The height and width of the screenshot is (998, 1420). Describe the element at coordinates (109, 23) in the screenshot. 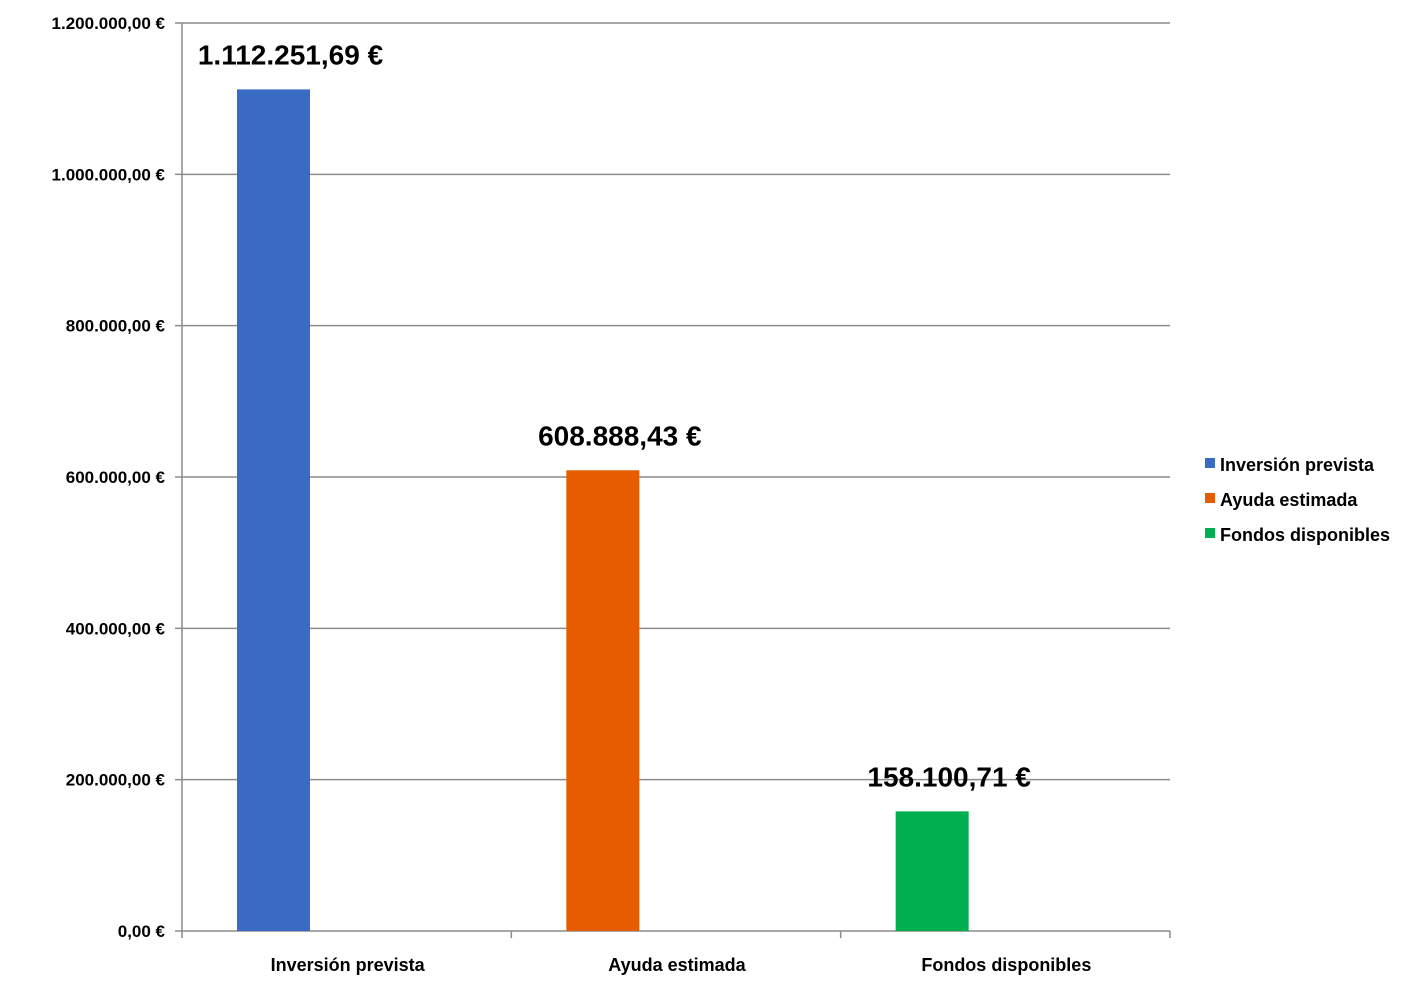

I see `y-tick-label: 1.200.000,00 €` at that location.